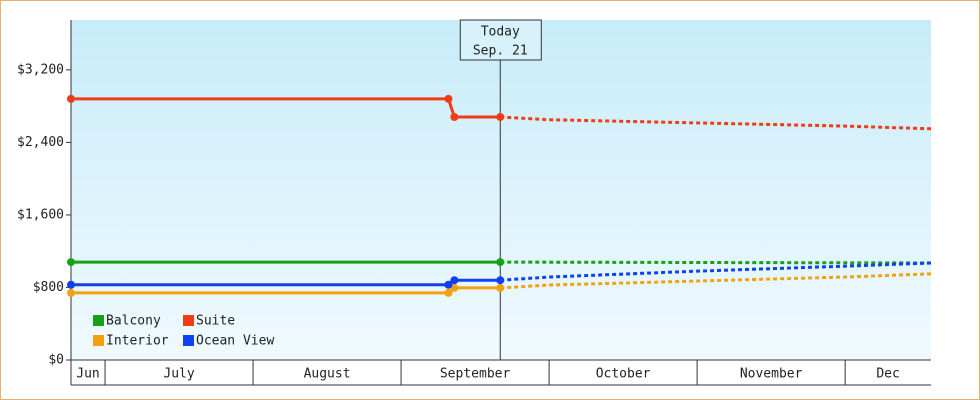  I want to click on history-line, so click(286, 108).